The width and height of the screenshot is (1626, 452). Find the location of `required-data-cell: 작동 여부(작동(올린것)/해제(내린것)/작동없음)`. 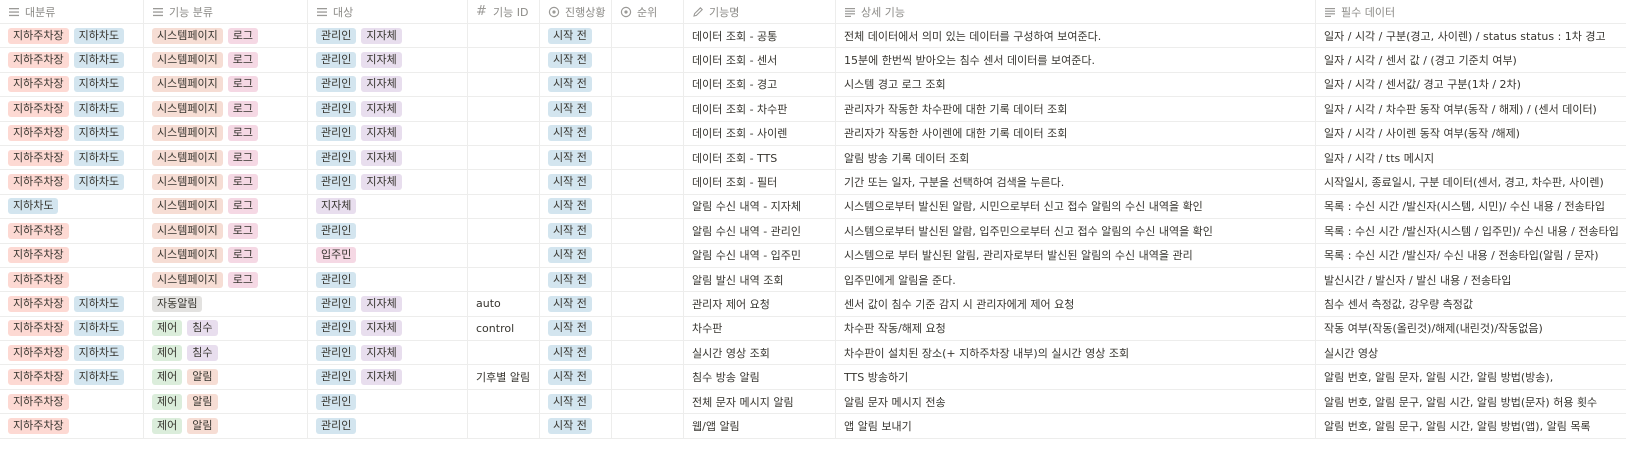

required-data-cell: 작동 여부(작동(올린것)/해제(내린것)/작동없음) is located at coordinates (1471, 328).